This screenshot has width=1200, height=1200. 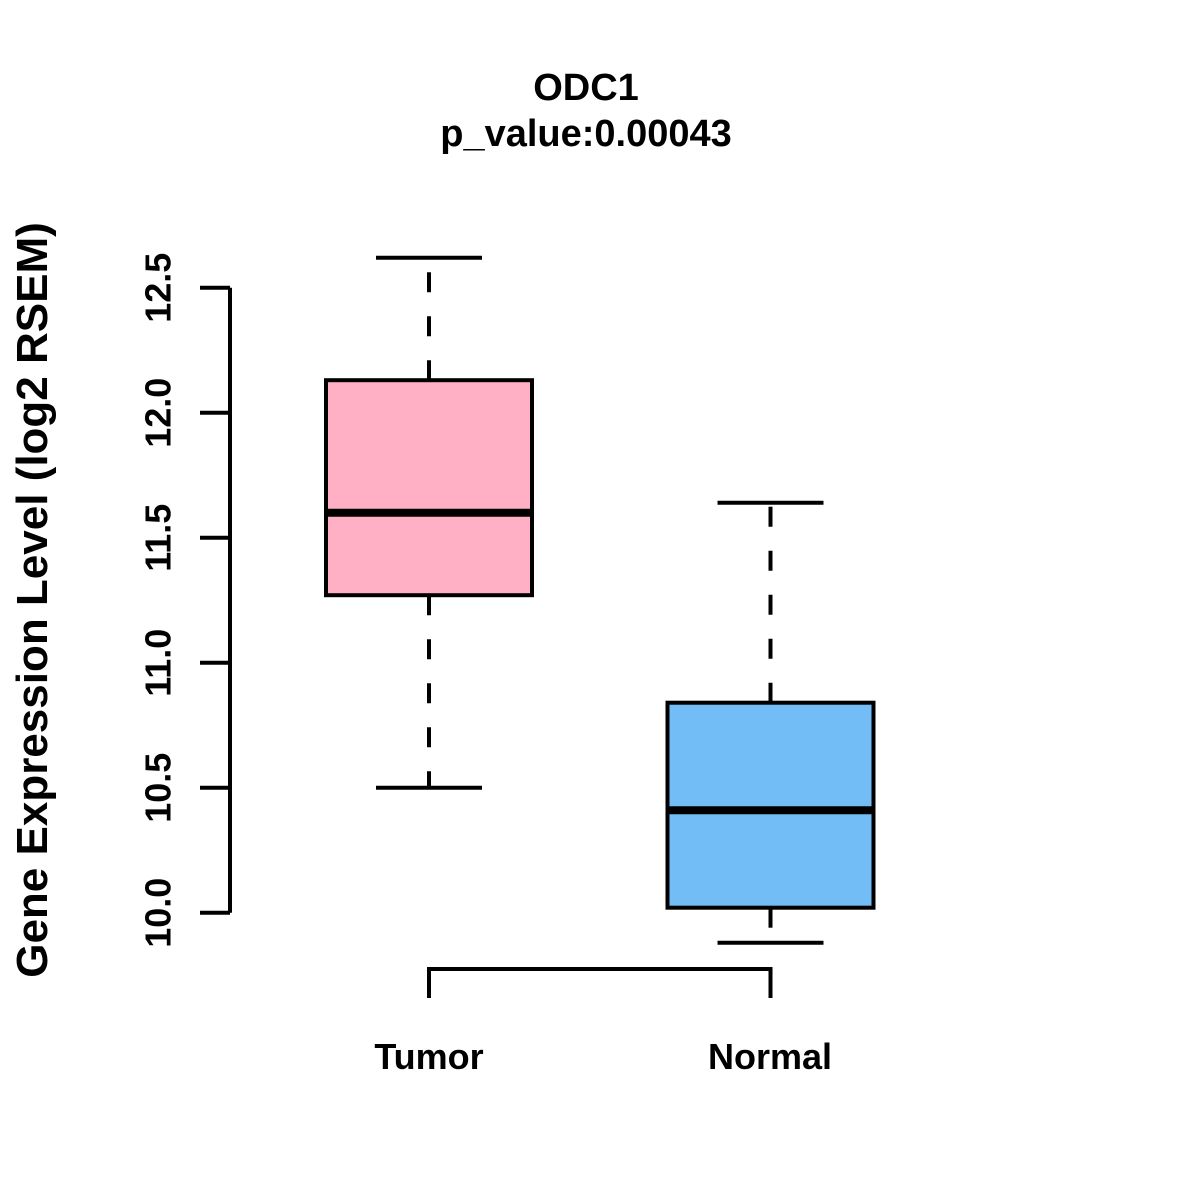 I want to click on box-tumor, so click(x=429, y=488).